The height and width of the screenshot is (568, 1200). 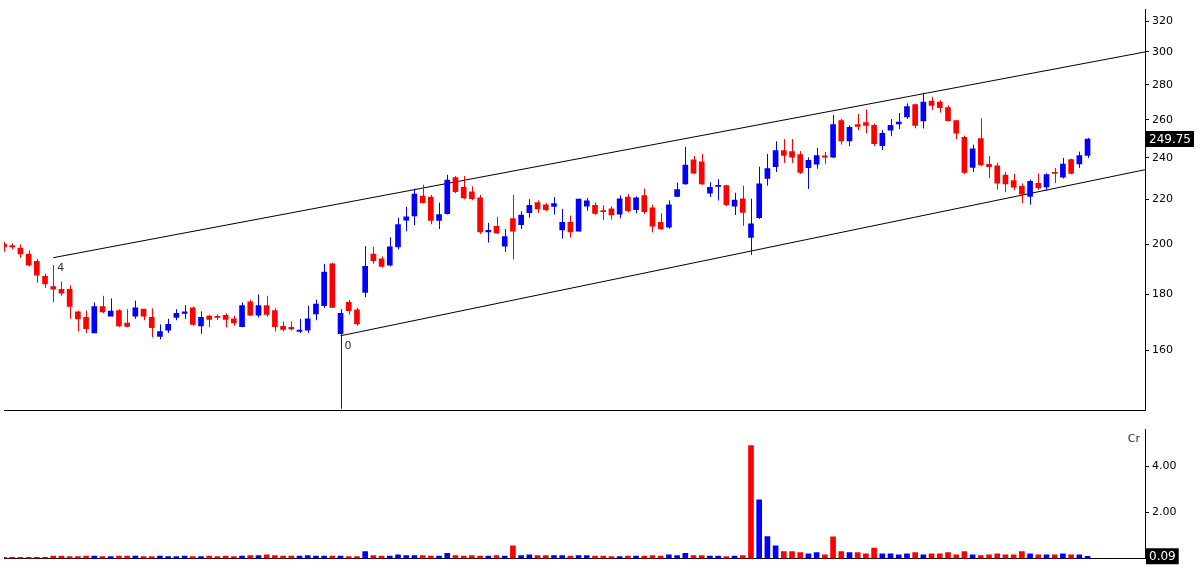 What do you see at coordinates (1162, 84) in the screenshot?
I see `y-tick-label: 280` at bounding box center [1162, 84].